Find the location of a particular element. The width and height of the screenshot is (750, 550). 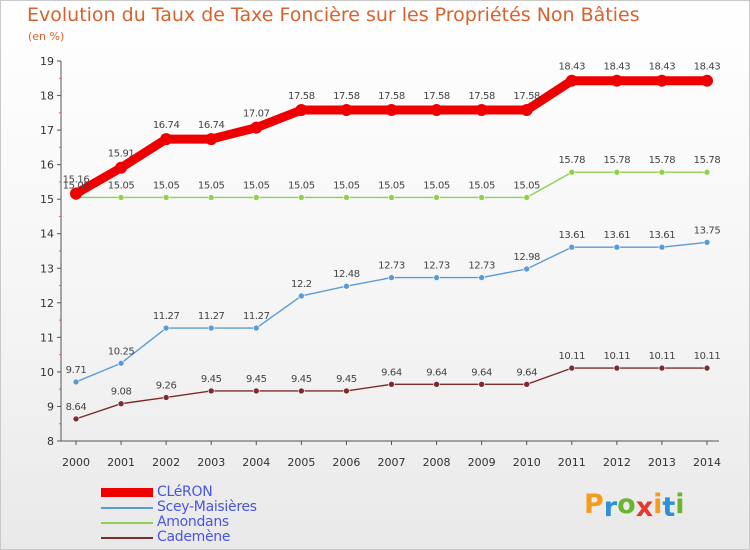

y-tick-label: 19 is located at coordinates (47, 61).